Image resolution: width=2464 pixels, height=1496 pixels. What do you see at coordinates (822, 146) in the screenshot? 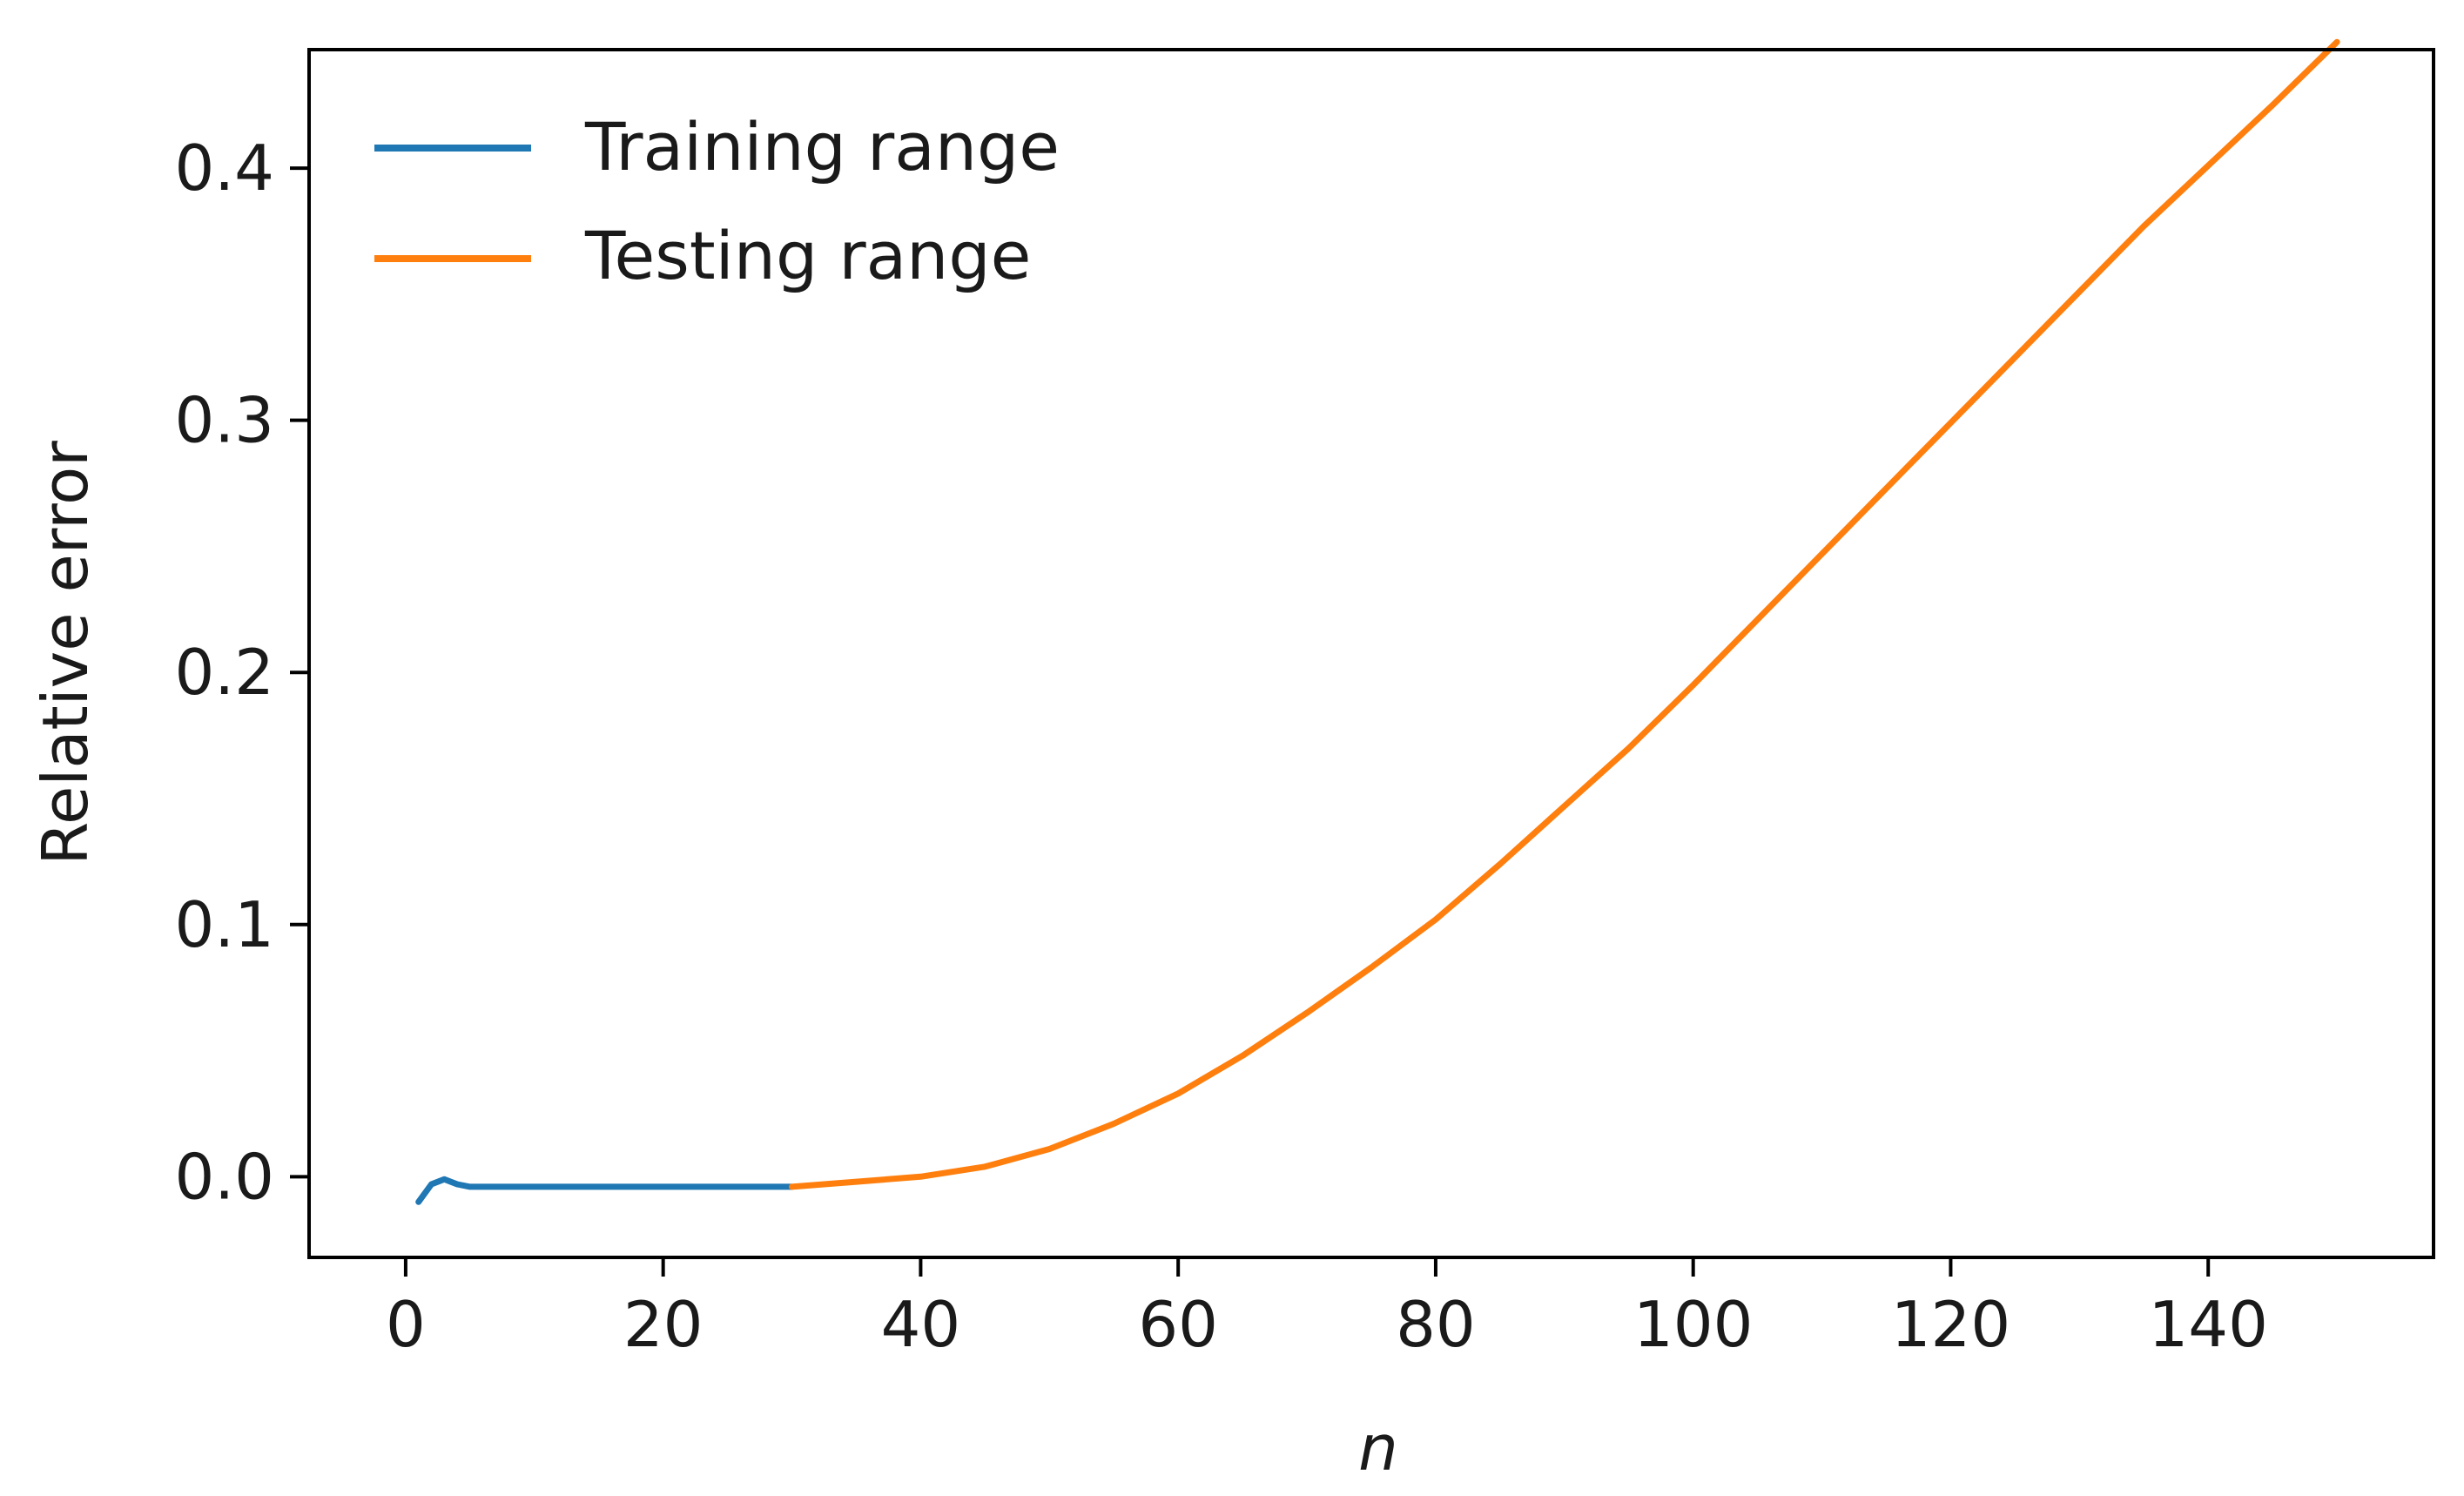
I see `legend-label-training: Training range` at bounding box center [822, 146].